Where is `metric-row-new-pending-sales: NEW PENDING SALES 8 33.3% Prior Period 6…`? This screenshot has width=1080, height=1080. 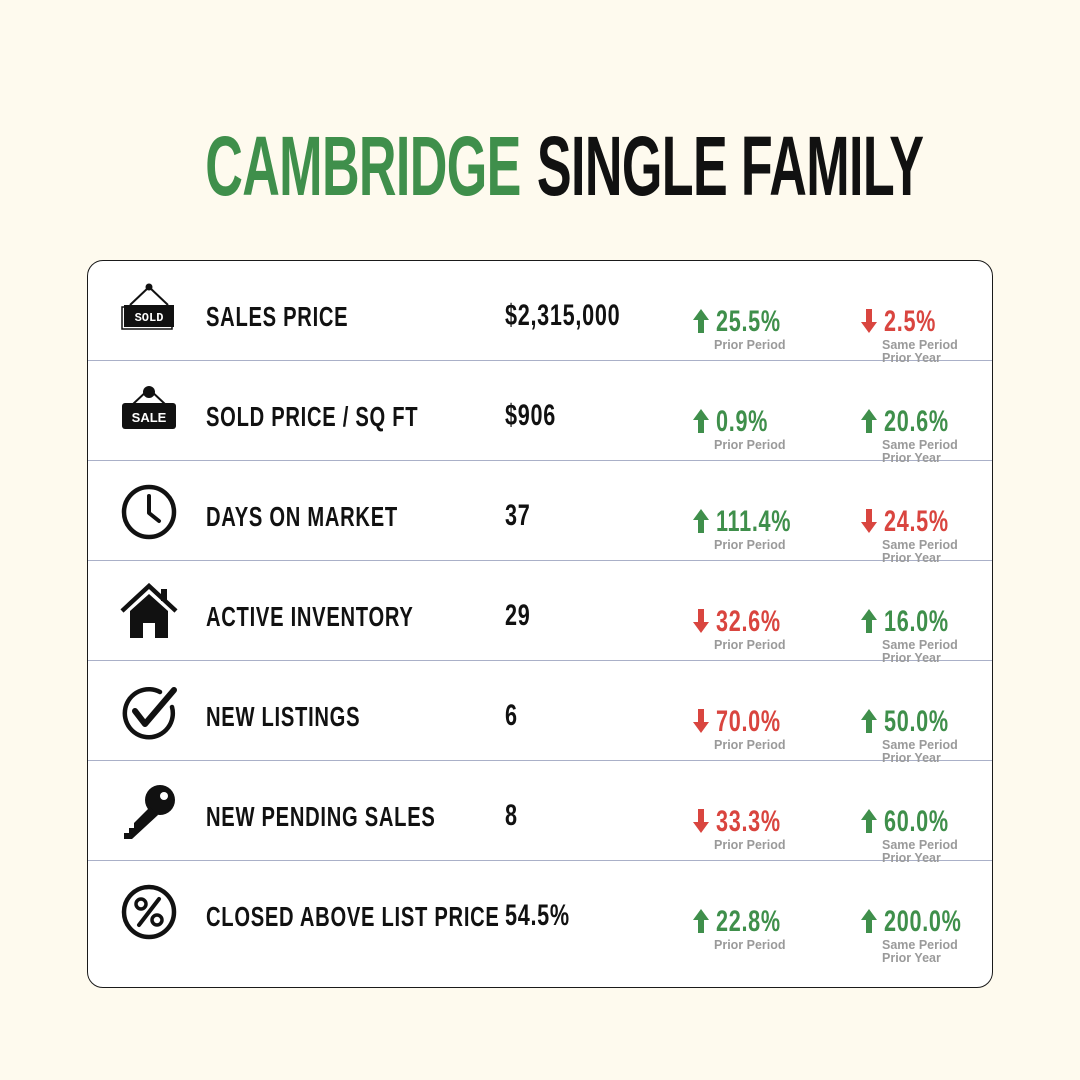 metric-row-new-pending-sales: NEW PENDING SALES 8 33.3% Prior Period 6… is located at coordinates (540, 813).